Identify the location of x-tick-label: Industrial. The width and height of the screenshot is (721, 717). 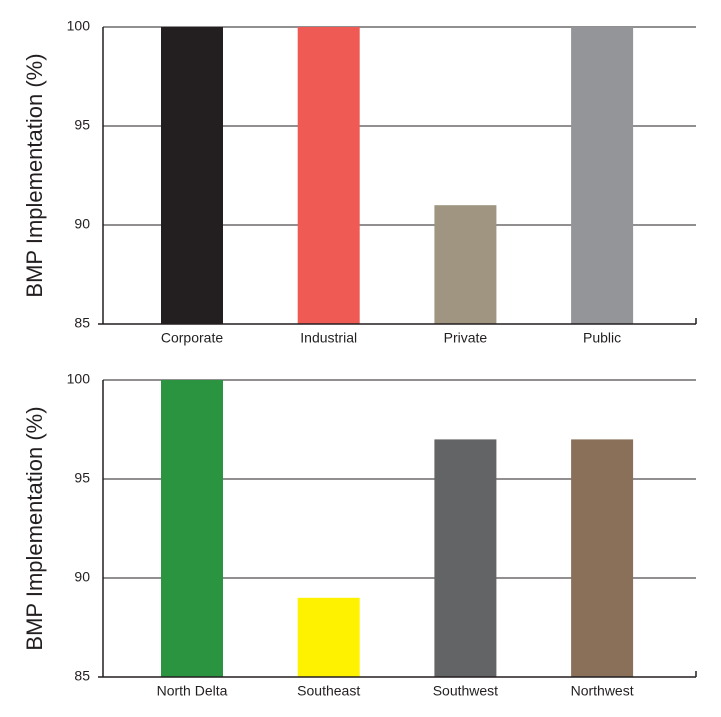
(328, 338).